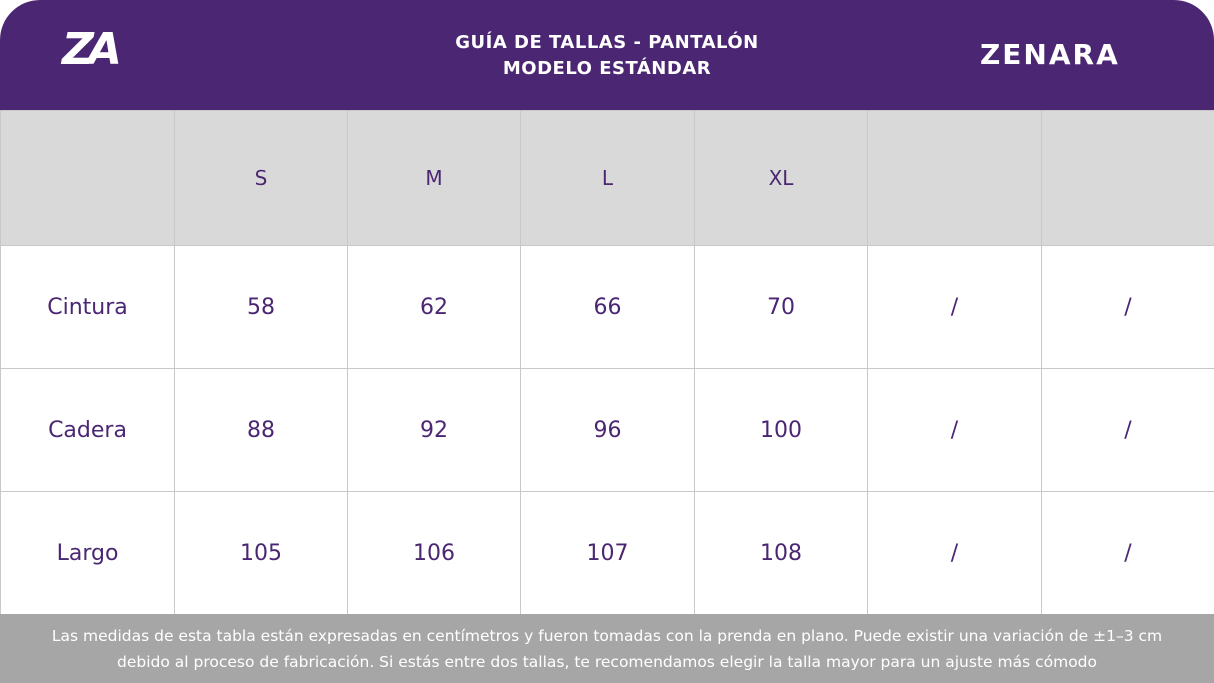 The image size is (1214, 683). Describe the element at coordinates (434, 430) in the screenshot. I see `table-cell: 92` at that location.